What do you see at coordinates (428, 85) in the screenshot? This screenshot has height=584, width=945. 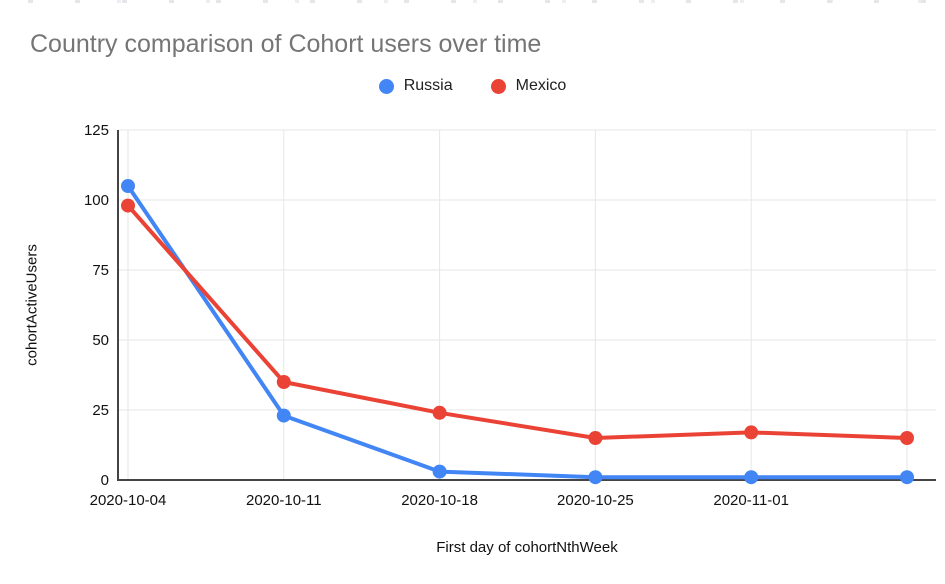 I see `legend-label: Russia` at bounding box center [428, 85].